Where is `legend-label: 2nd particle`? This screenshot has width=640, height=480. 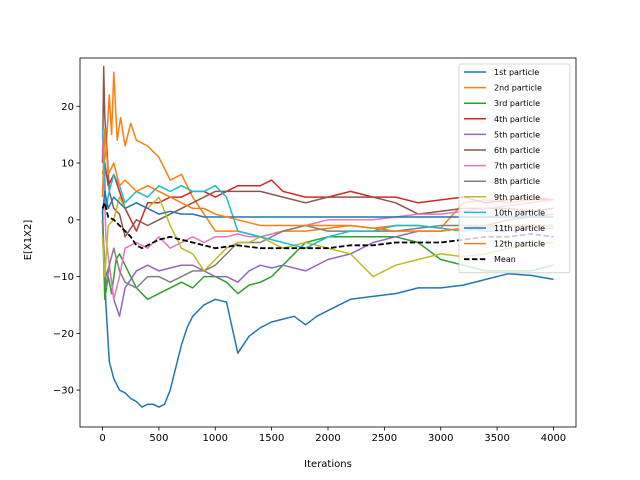
legend-label: 2nd particle is located at coordinates (518, 88).